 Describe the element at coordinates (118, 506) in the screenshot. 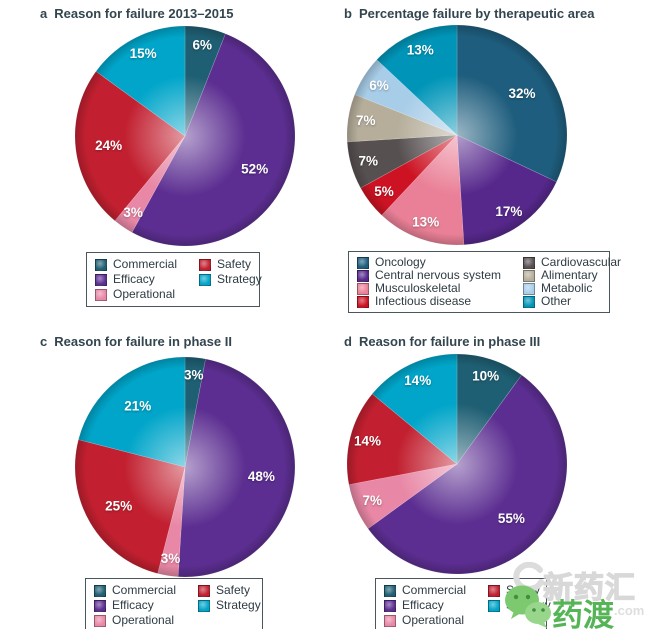

I see `slice-percentage-label: 25%` at that location.